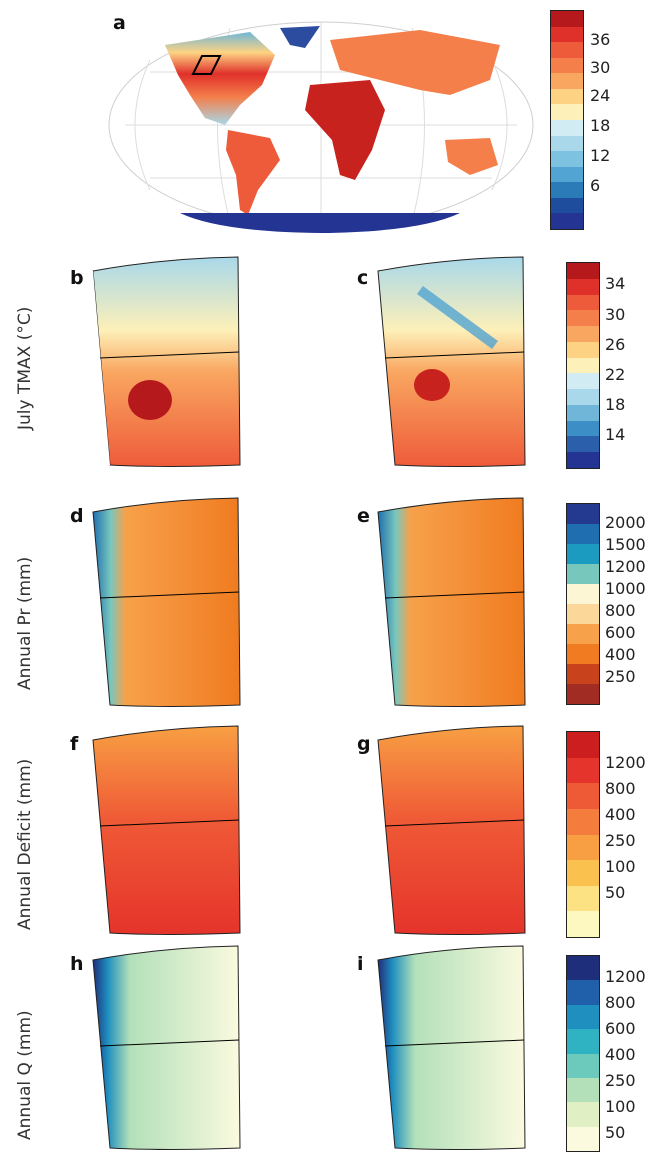 This screenshot has width=656, height=1157. Describe the element at coordinates (620, 840) in the screenshot. I see `colorbar-deficit-tick: 250` at that location.